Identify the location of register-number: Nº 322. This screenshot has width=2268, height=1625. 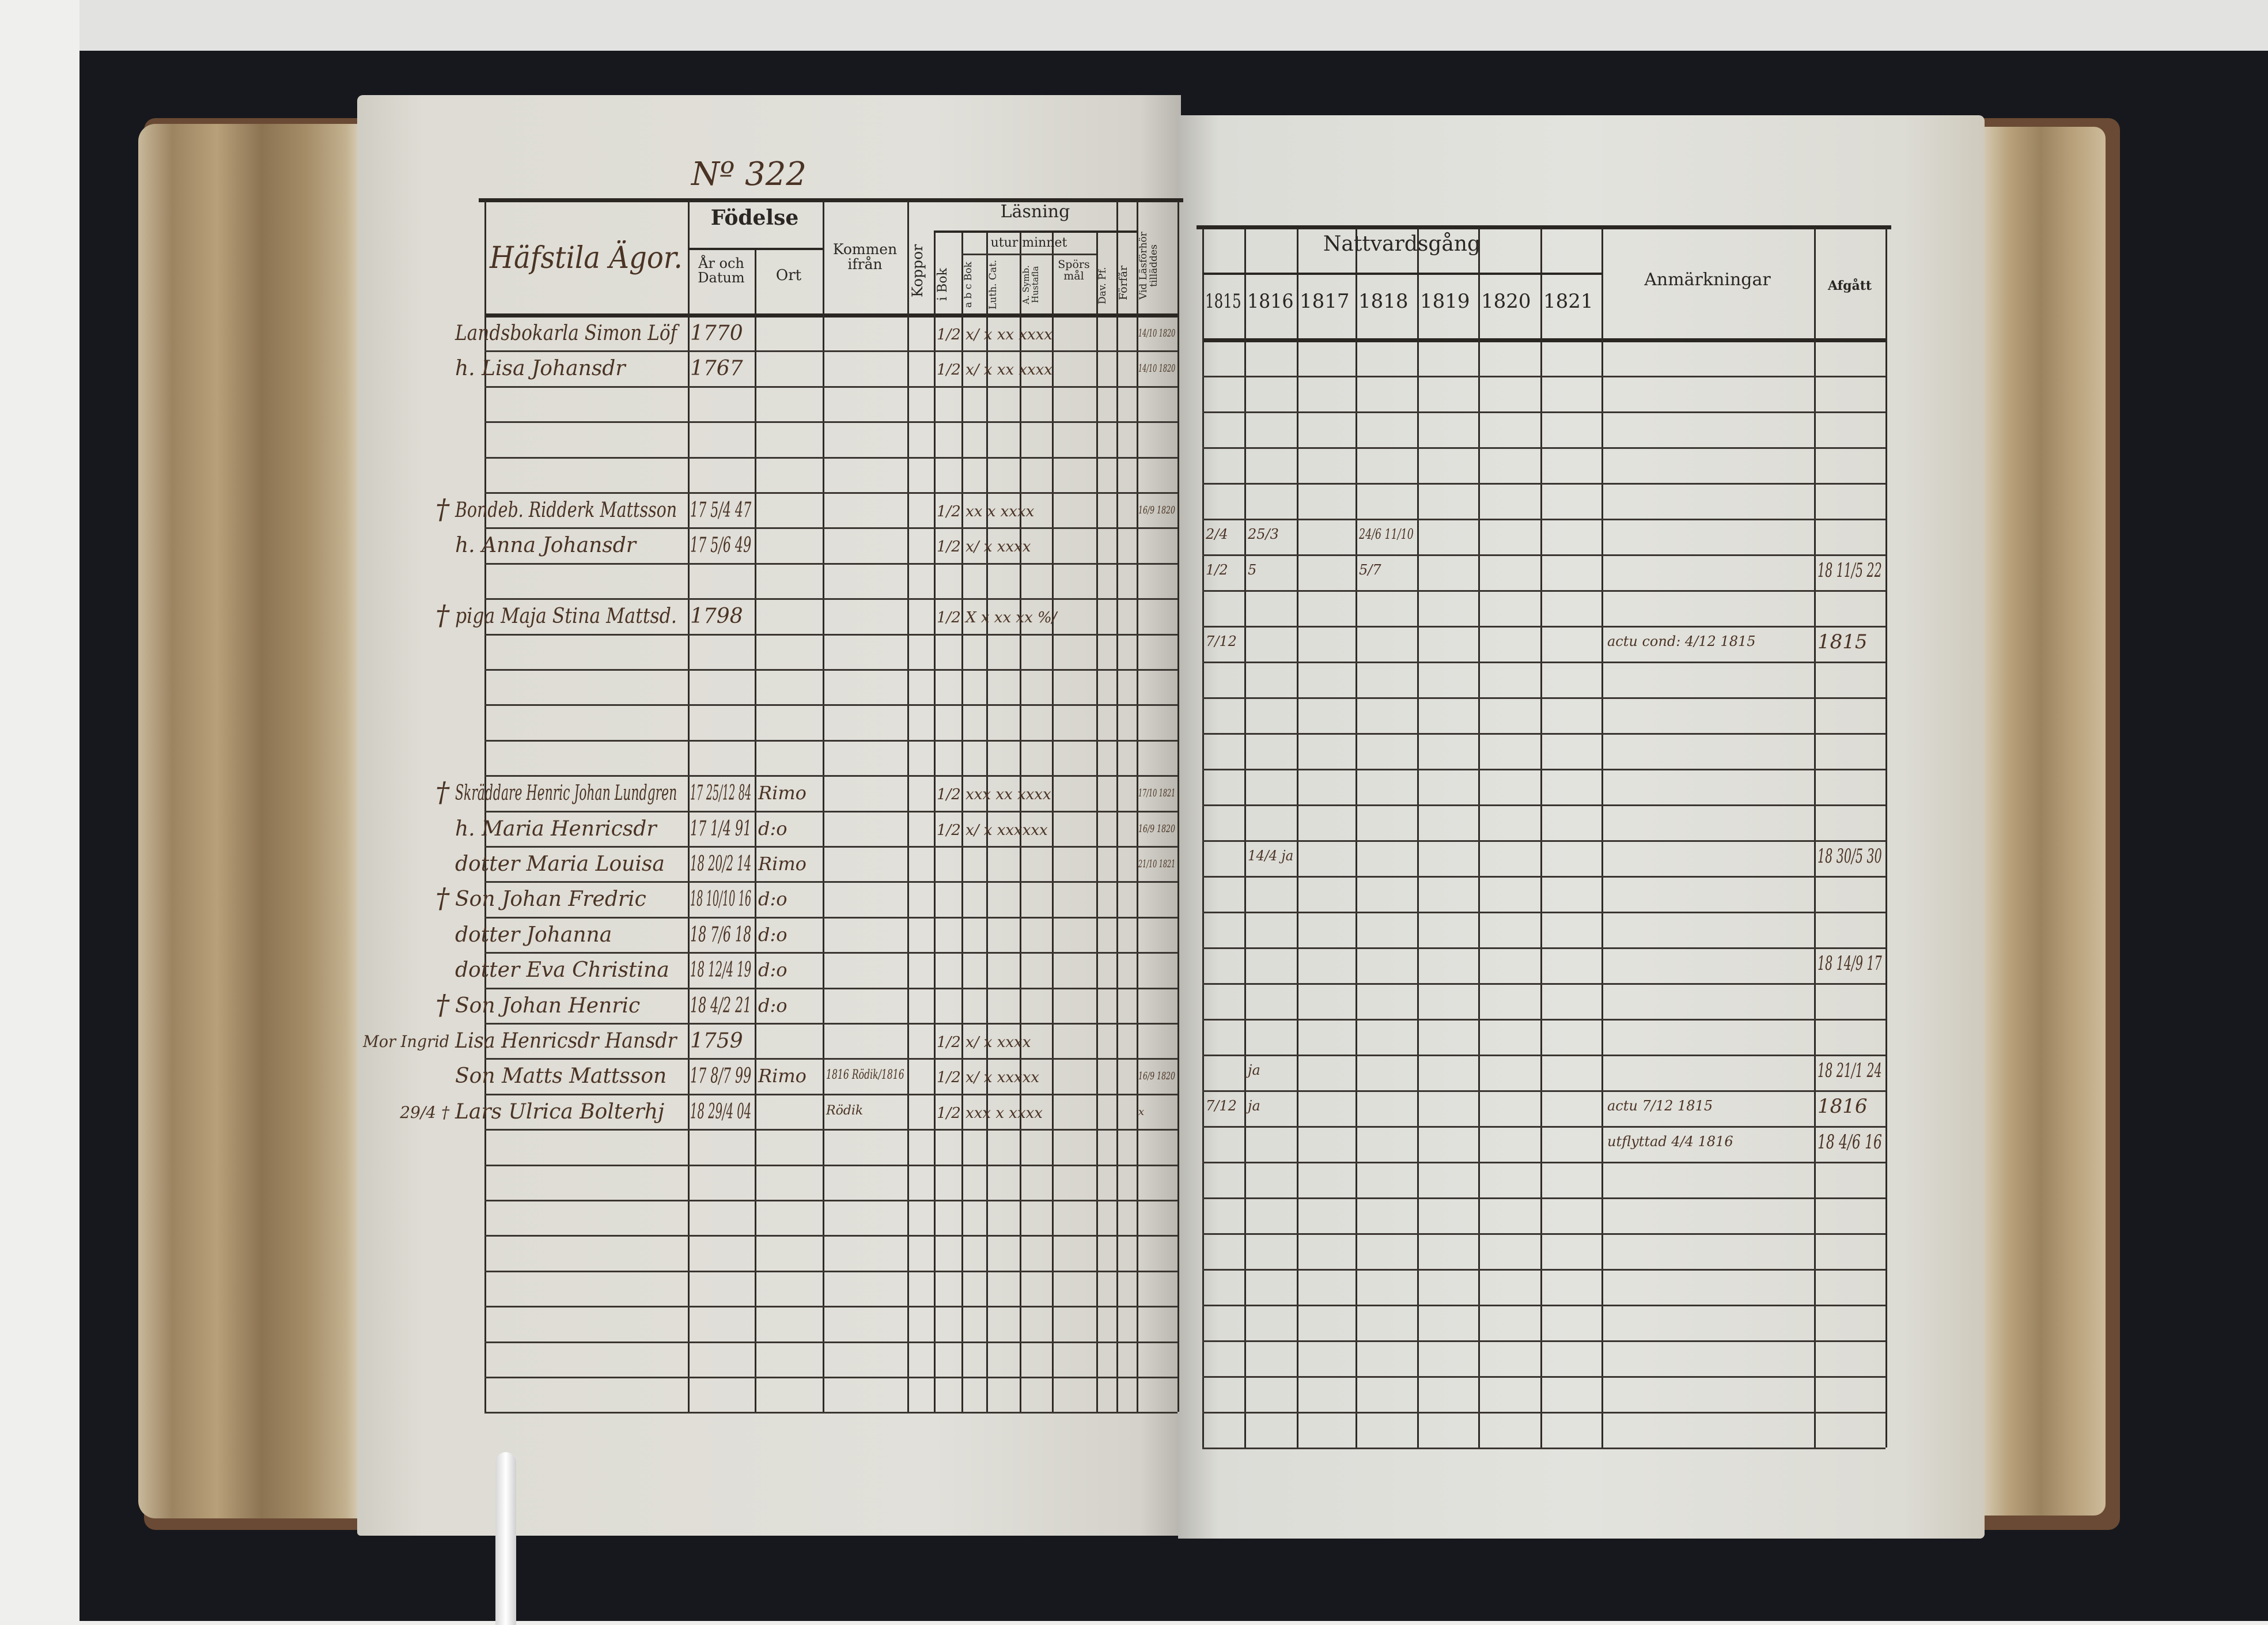
(749, 174).